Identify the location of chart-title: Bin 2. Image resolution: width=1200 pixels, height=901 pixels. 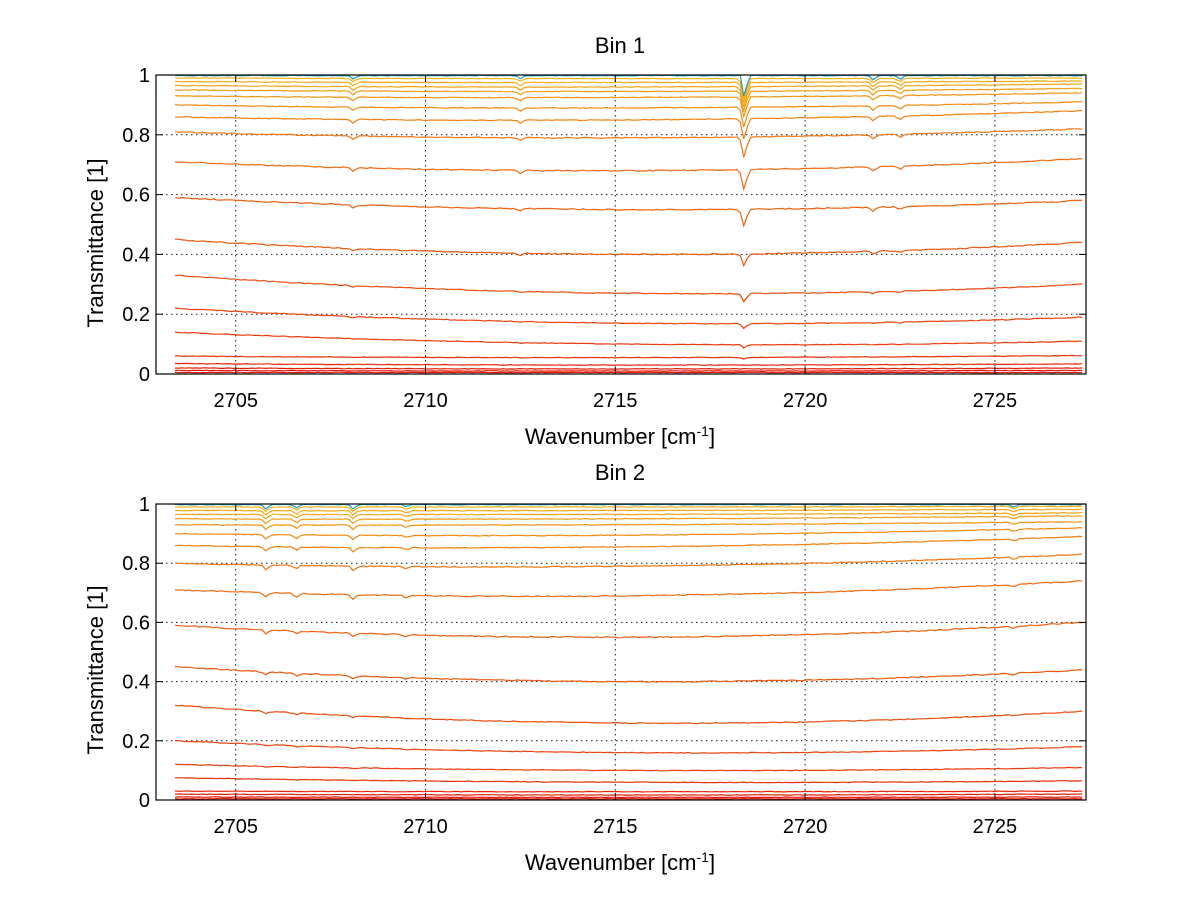
(620, 472).